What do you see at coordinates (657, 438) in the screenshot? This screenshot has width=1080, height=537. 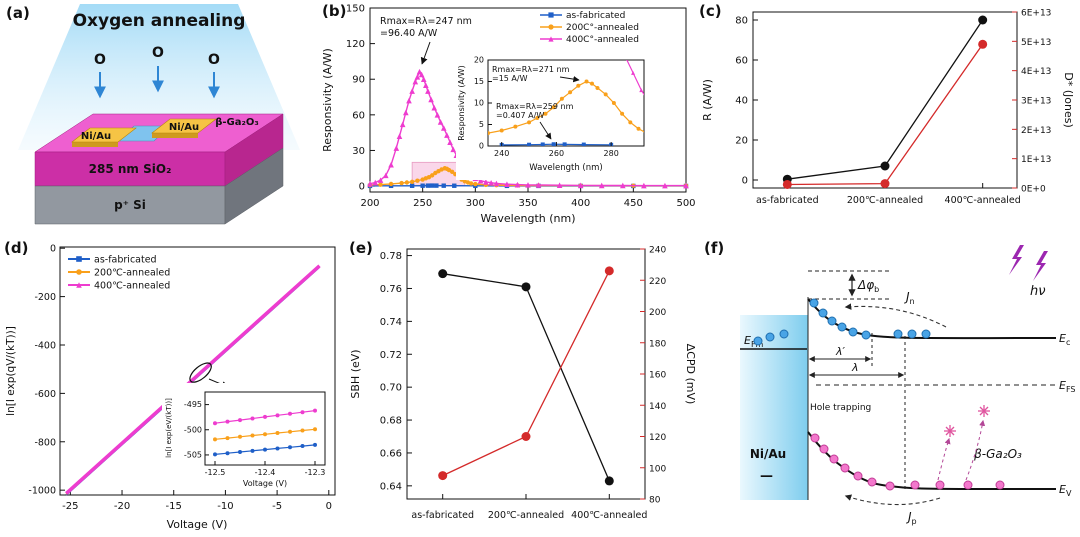 I see `tick-label: 120` at bounding box center [657, 438].